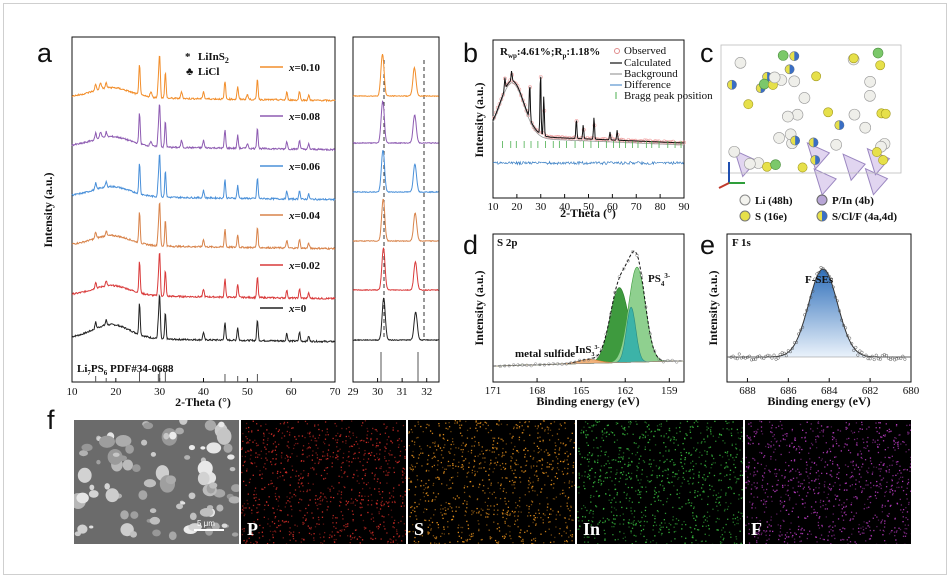  I want to click on panel-d-curves, so click(588, 309).